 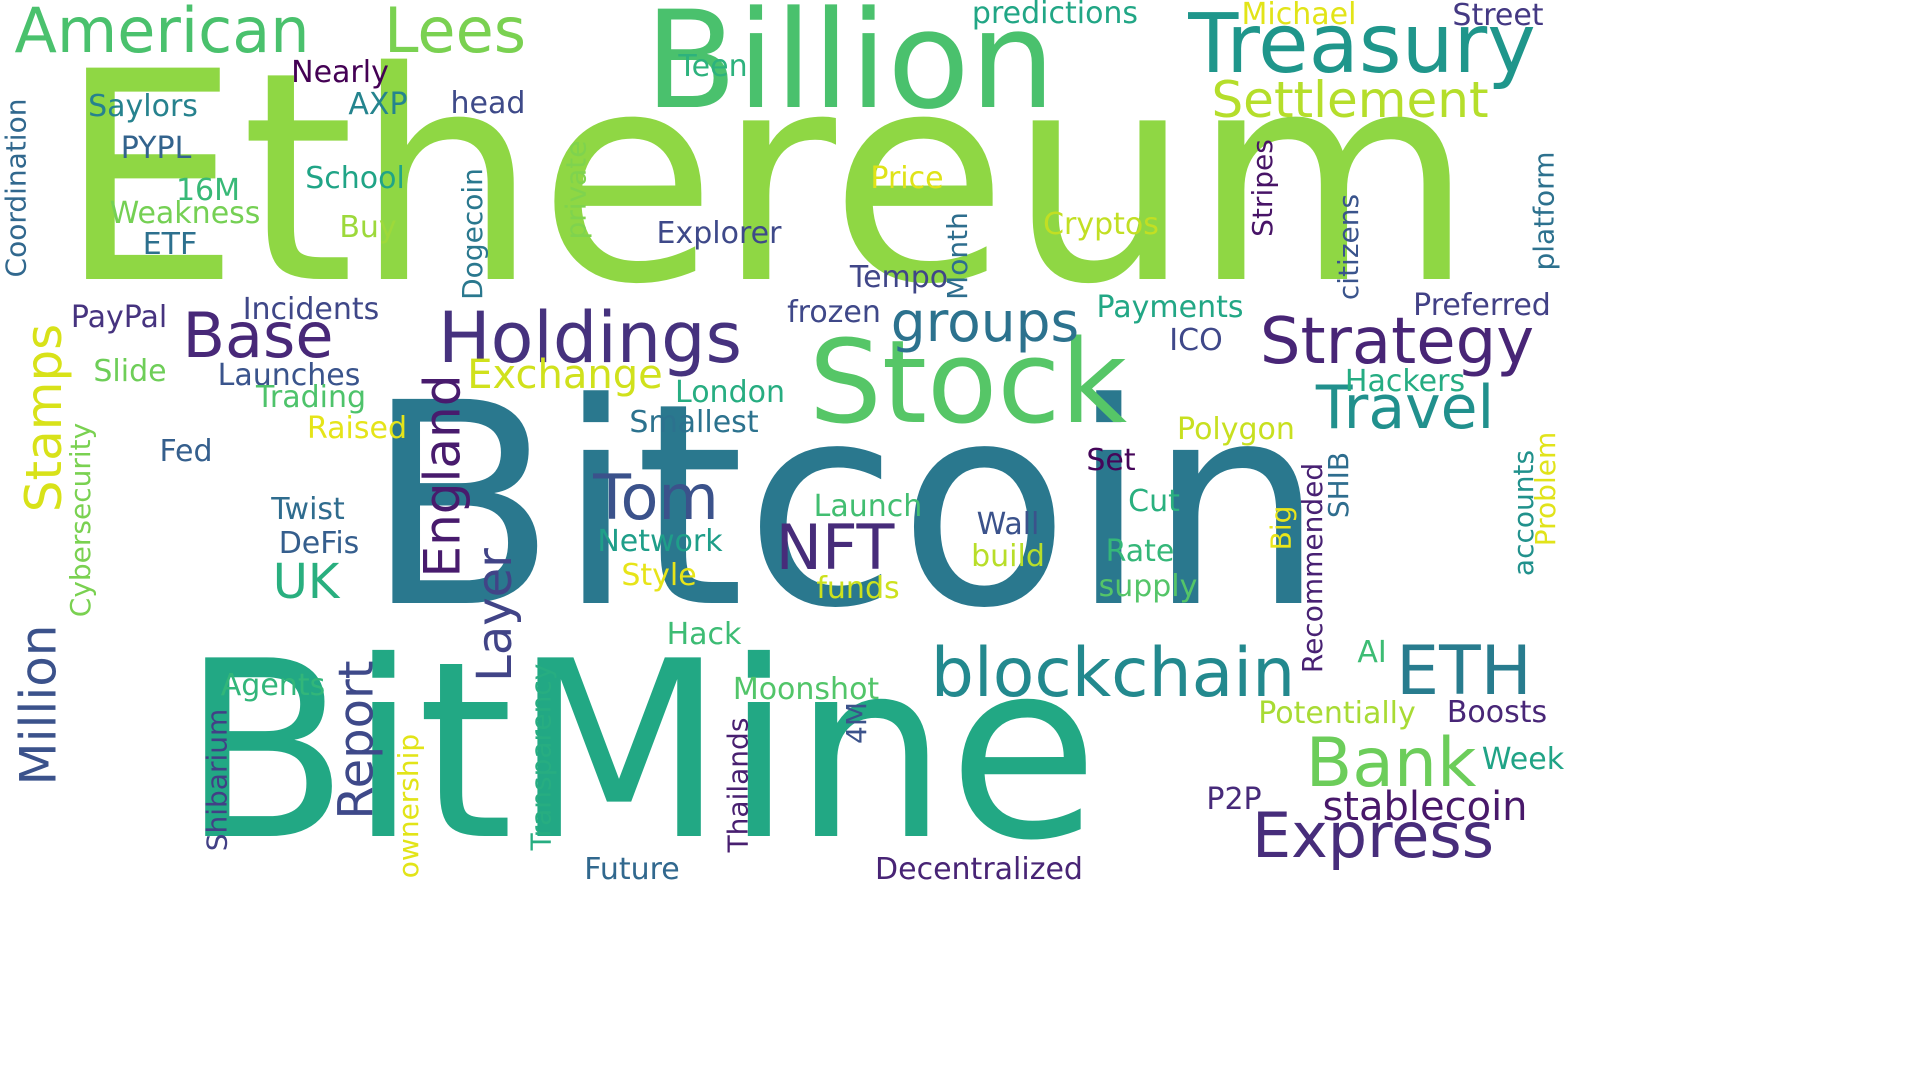 What do you see at coordinates (694, 422) in the screenshot?
I see `word-smallest: Smallest` at bounding box center [694, 422].